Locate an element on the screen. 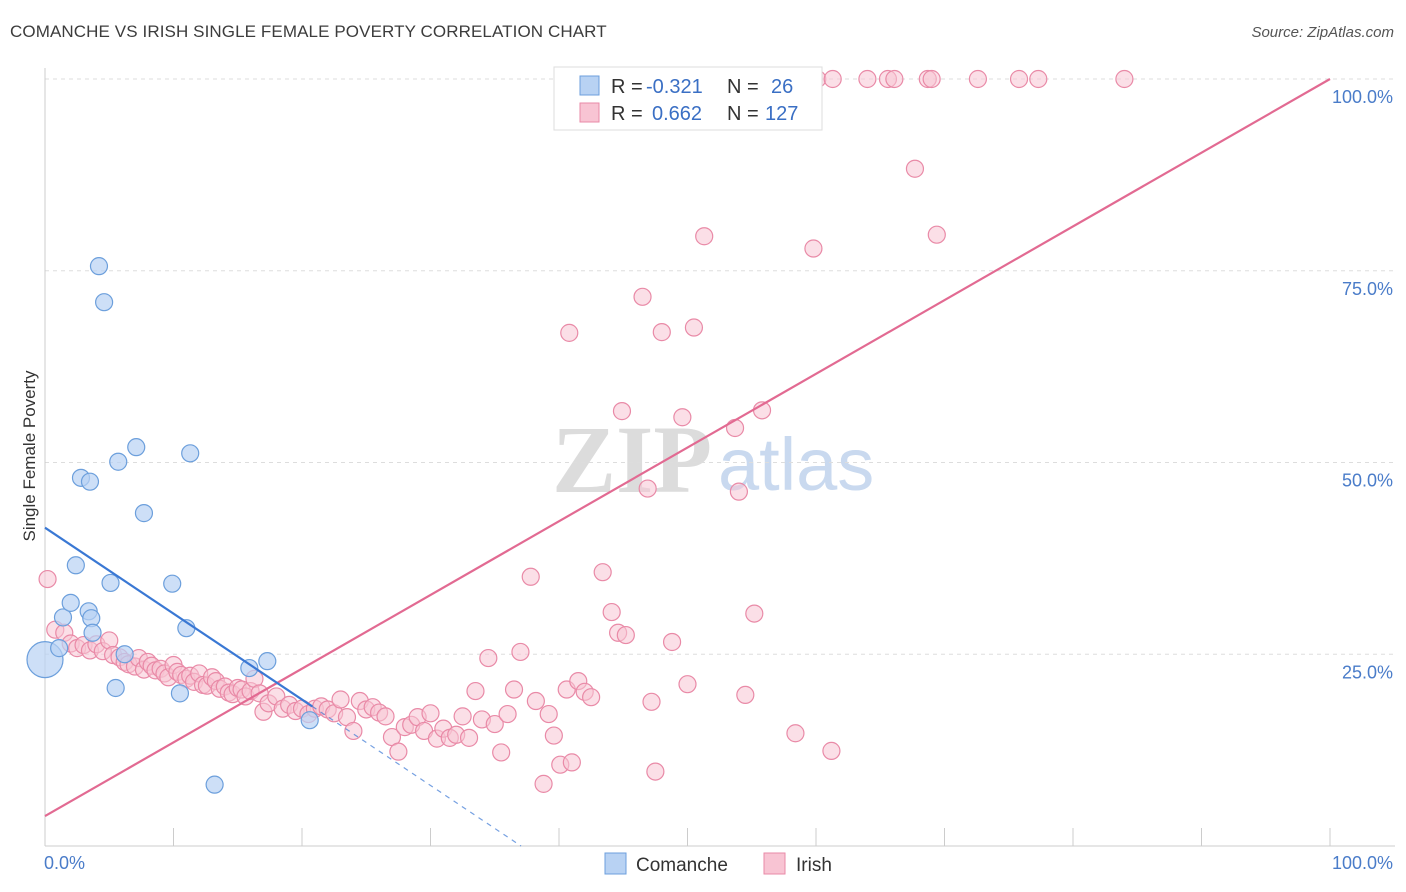  y-tick-label: 25.0% is located at coordinates (1367, 672).